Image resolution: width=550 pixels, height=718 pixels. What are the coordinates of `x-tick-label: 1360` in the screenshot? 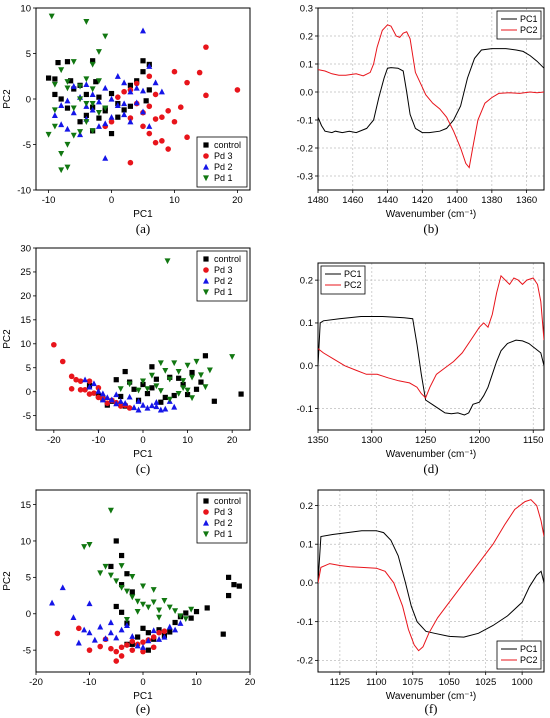 It's located at (526, 200).